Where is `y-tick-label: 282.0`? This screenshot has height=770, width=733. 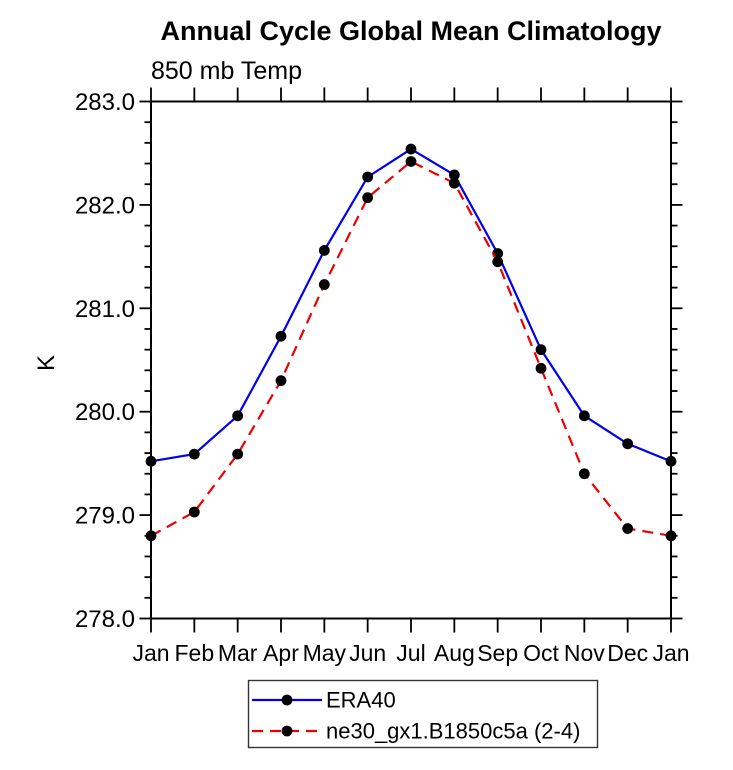
y-tick-label: 282.0 is located at coordinates (105, 205).